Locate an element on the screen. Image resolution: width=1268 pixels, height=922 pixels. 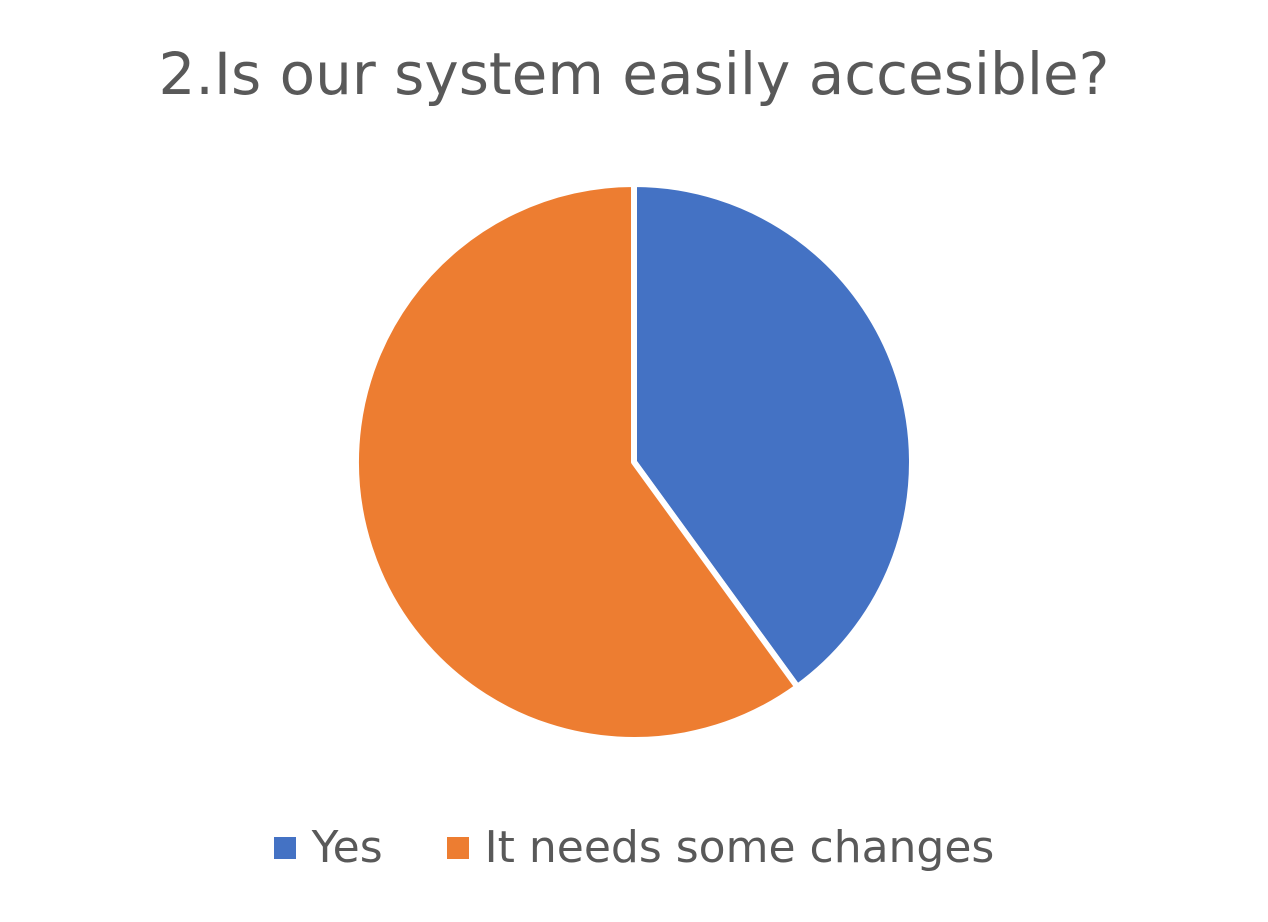
legend-label-needs-changes: It needs some changes is located at coordinates (739, 847).